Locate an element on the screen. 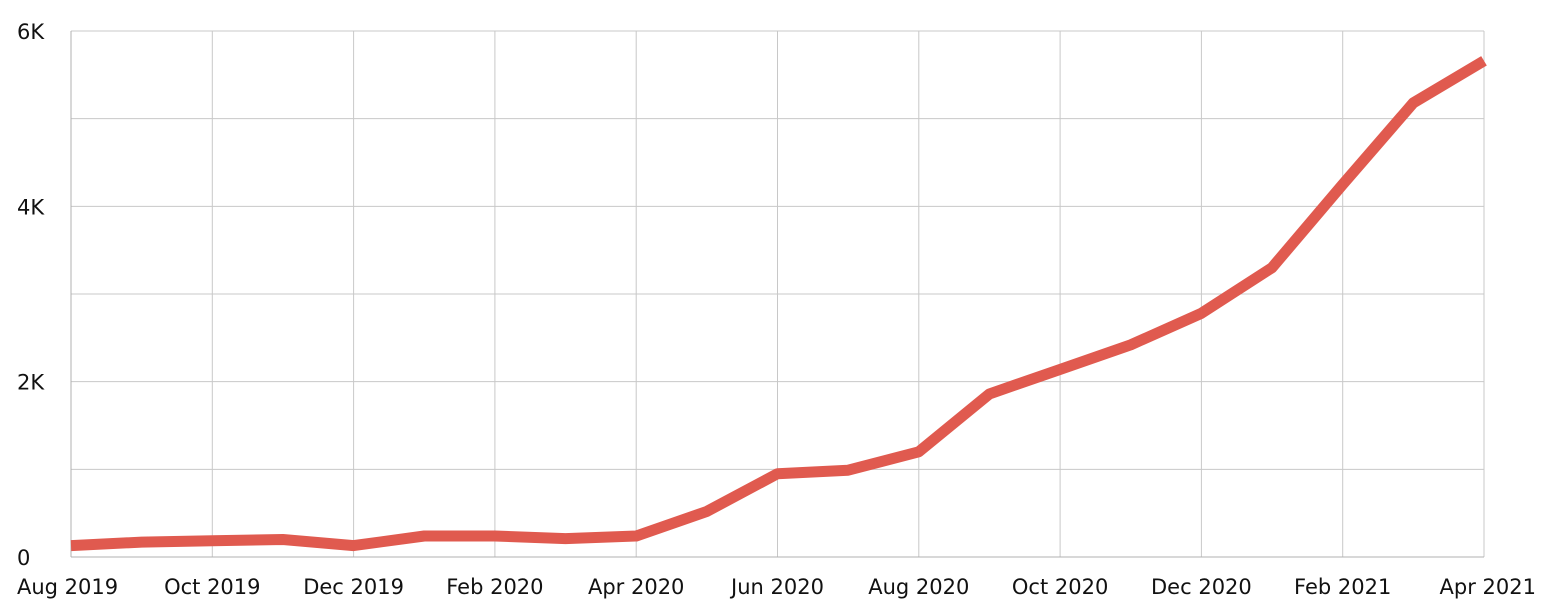 The width and height of the screenshot is (1556, 614). x-tick-label: Apr 2020 is located at coordinates (636, 587).